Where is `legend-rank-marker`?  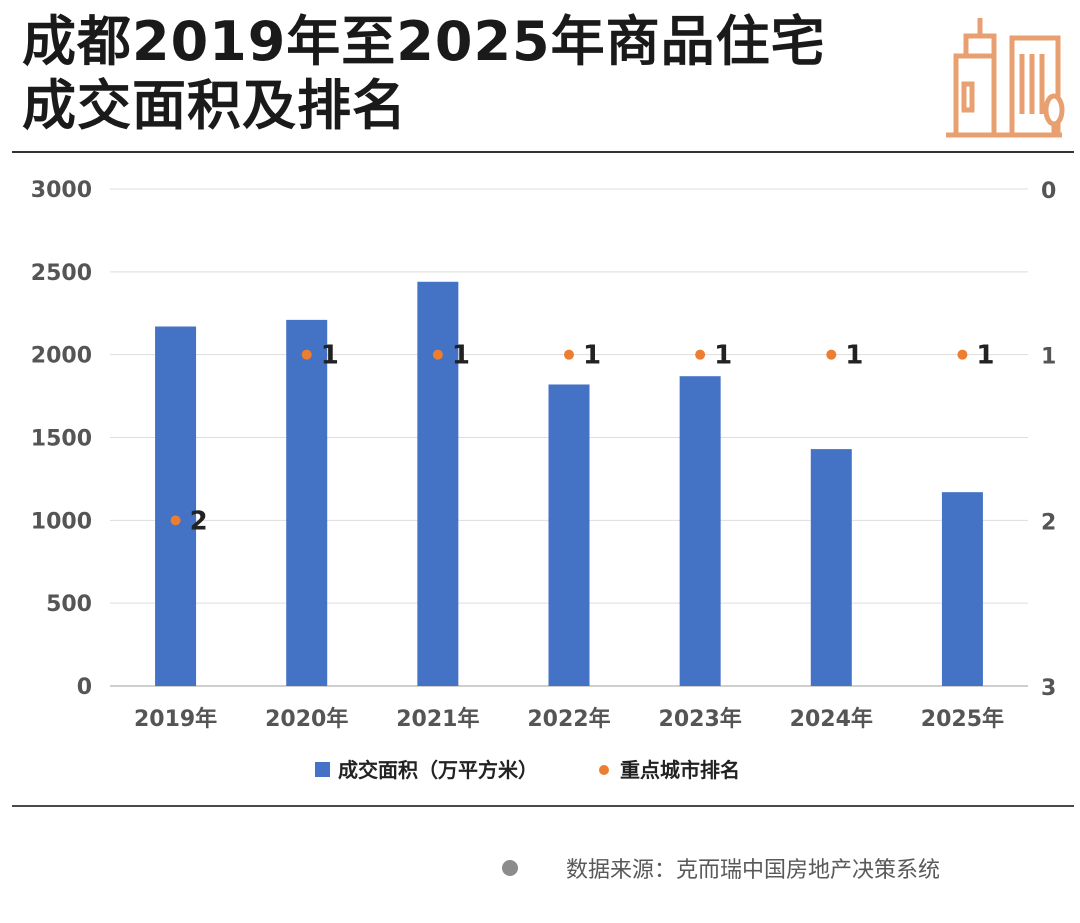
legend-rank-marker is located at coordinates (604, 770).